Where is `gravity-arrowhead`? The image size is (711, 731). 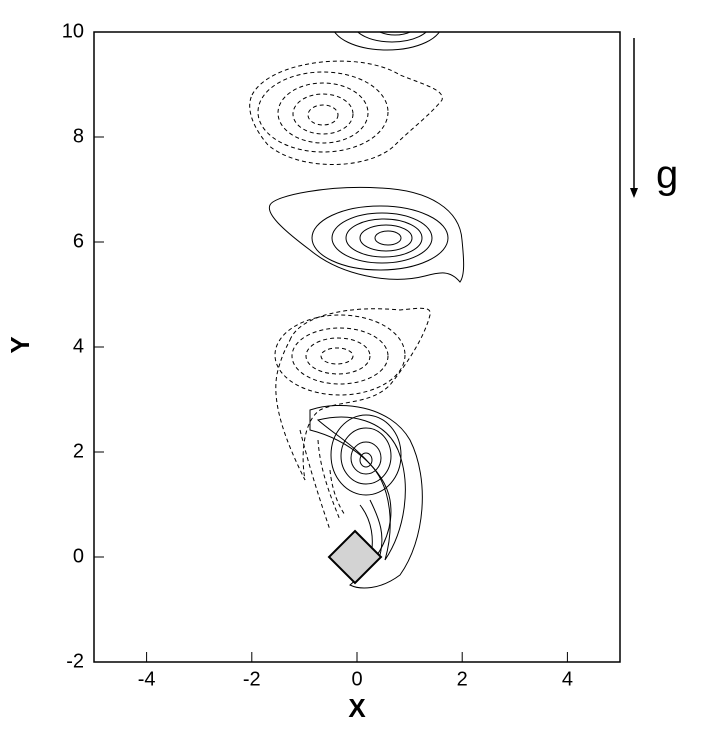 gravity-arrowhead is located at coordinates (634, 193).